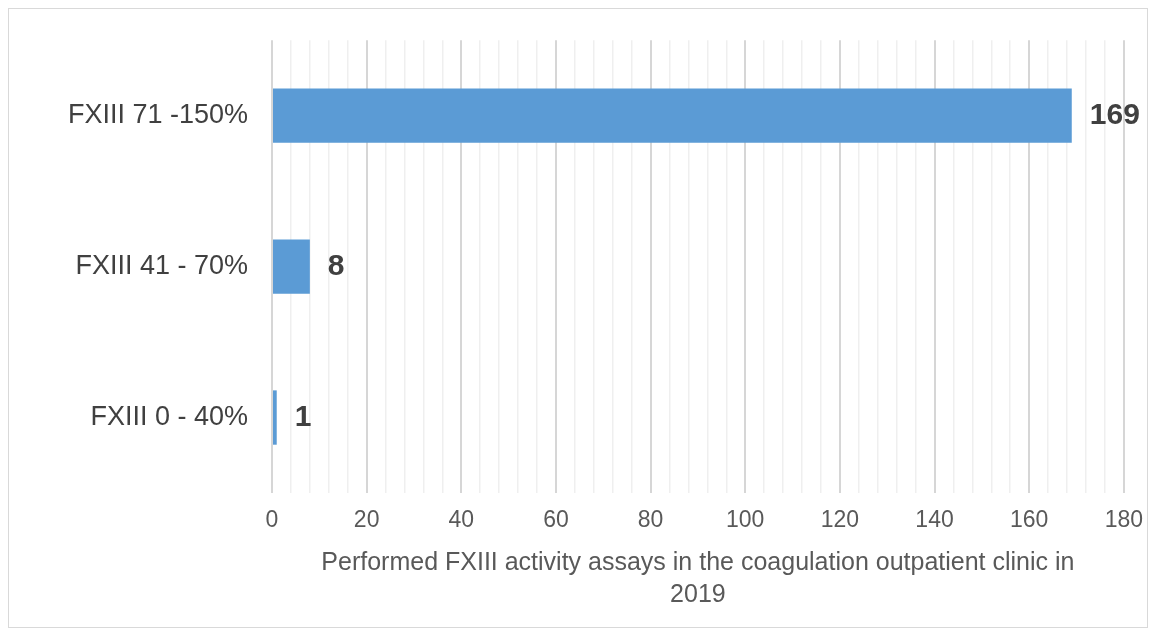 The width and height of the screenshot is (1157, 637). Describe the element at coordinates (1114, 113) in the screenshot. I see `data-label: 169` at that location.